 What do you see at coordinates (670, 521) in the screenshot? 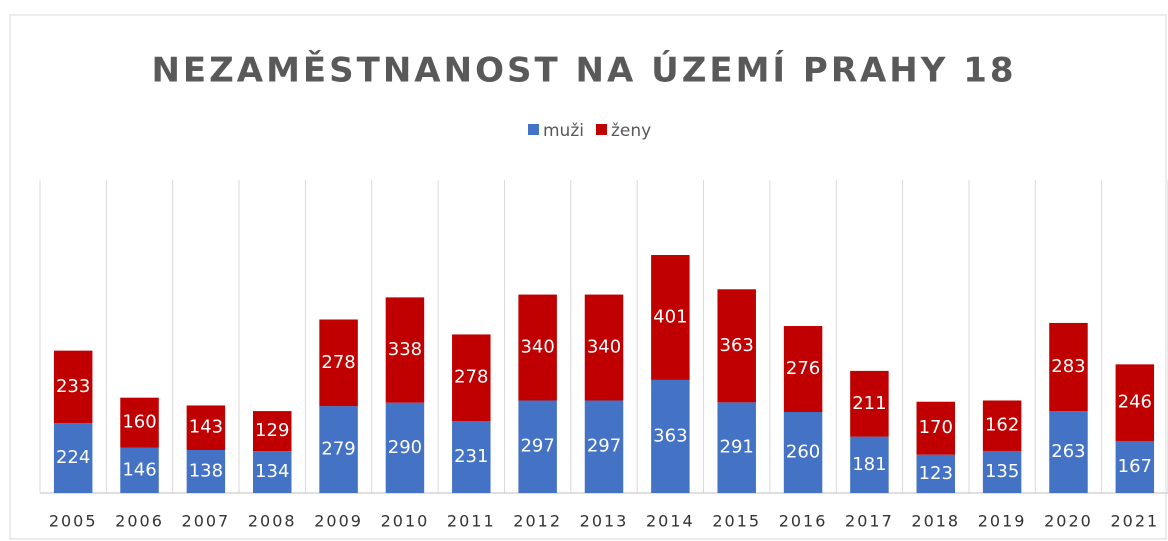
I see `x-tick-label: 2014` at bounding box center [670, 521].